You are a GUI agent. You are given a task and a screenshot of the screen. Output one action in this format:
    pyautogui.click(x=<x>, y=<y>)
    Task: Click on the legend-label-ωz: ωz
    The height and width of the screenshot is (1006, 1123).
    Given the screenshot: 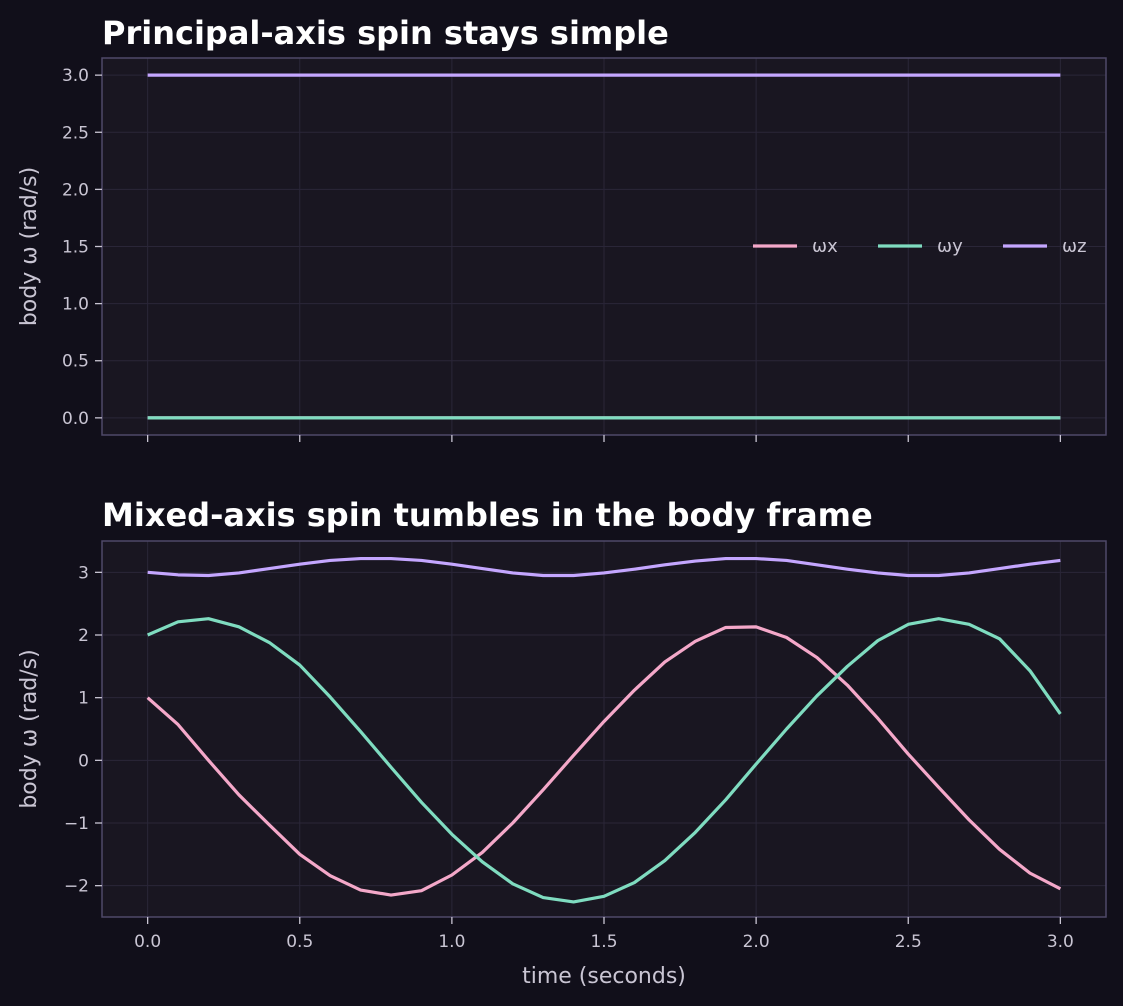 What is the action you would take?
    pyautogui.click(x=1074, y=246)
    